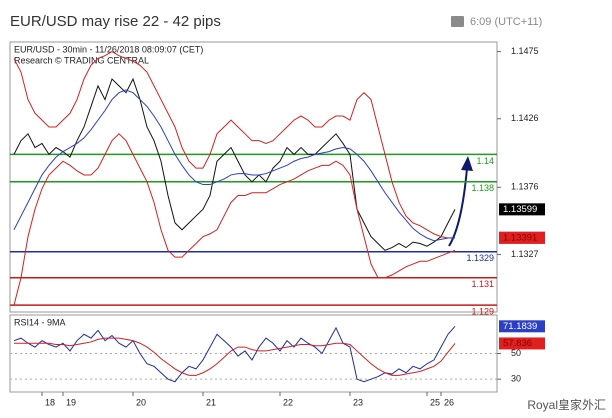 The image size is (612, 418). What do you see at coordinates (449, 402) in the screenshot?
I see `x-tick-label: 26` at bounding box center [449, 402].